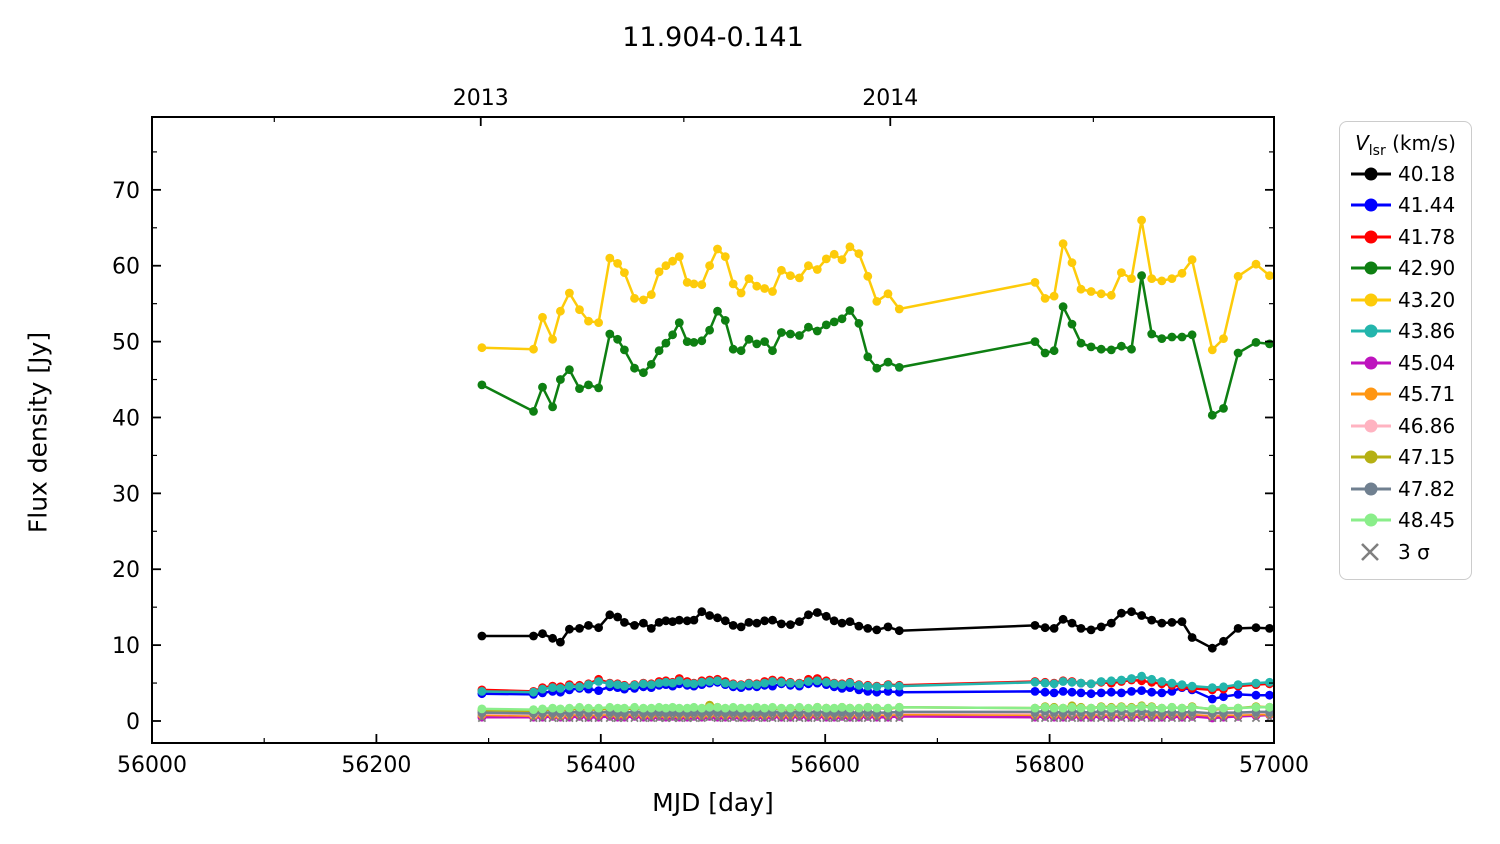 This screenshot has width=1500, height=844. I want to click on data-point-47.15, so click(1280, 708).